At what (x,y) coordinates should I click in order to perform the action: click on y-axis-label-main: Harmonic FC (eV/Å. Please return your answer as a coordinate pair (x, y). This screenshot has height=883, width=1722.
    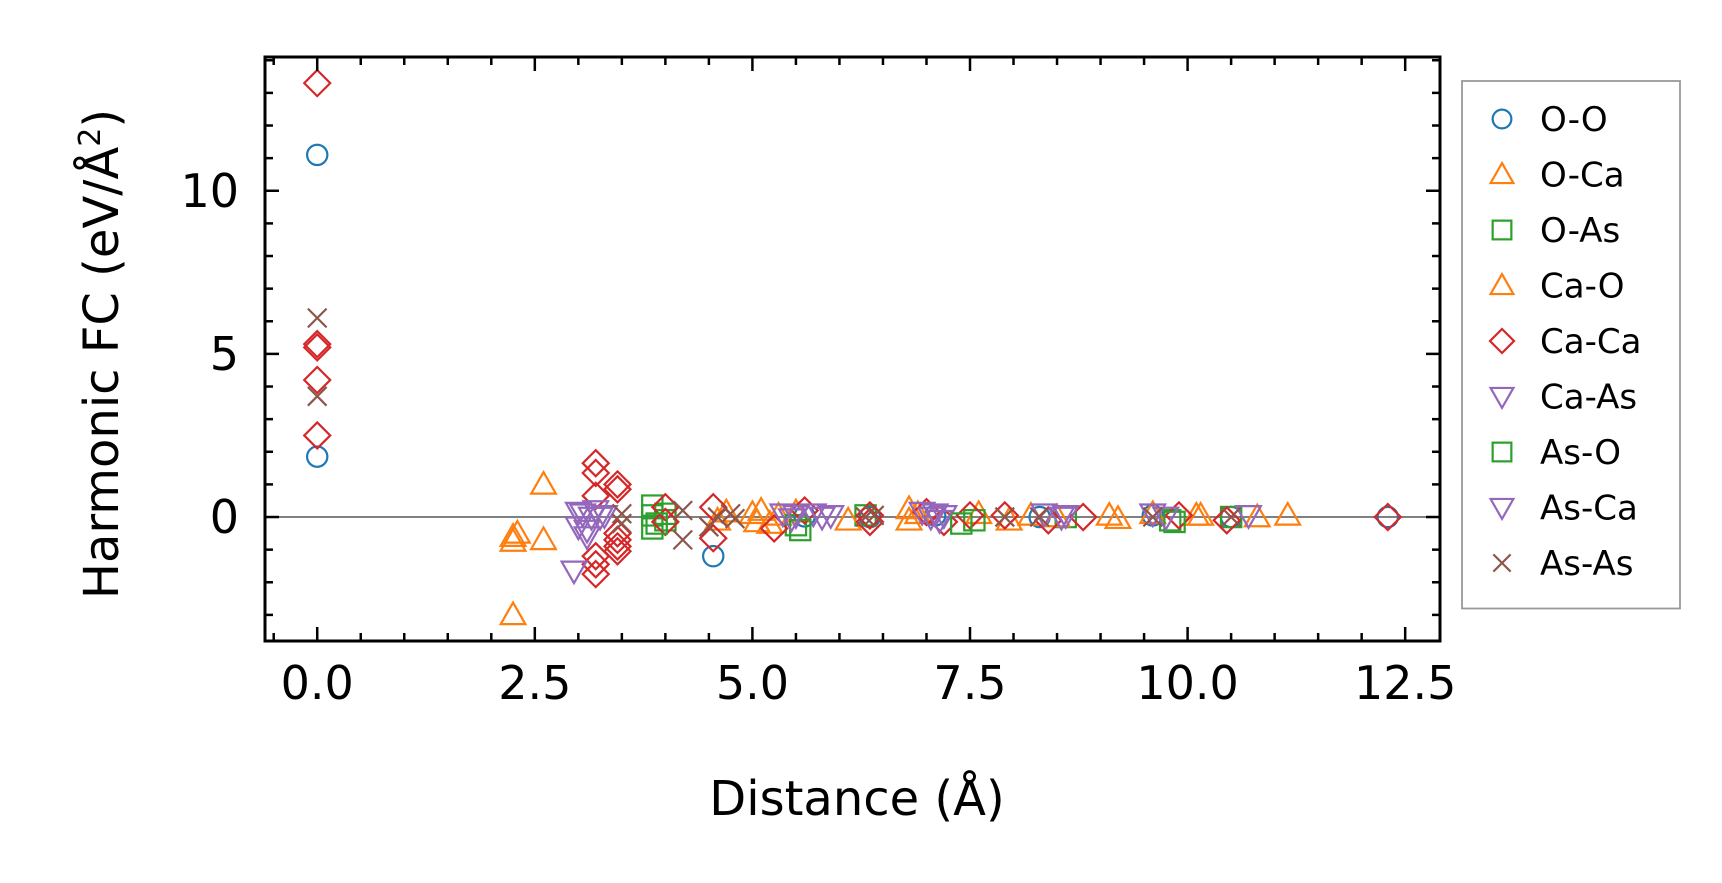
    Looking at the image, I should click on (101, 373).